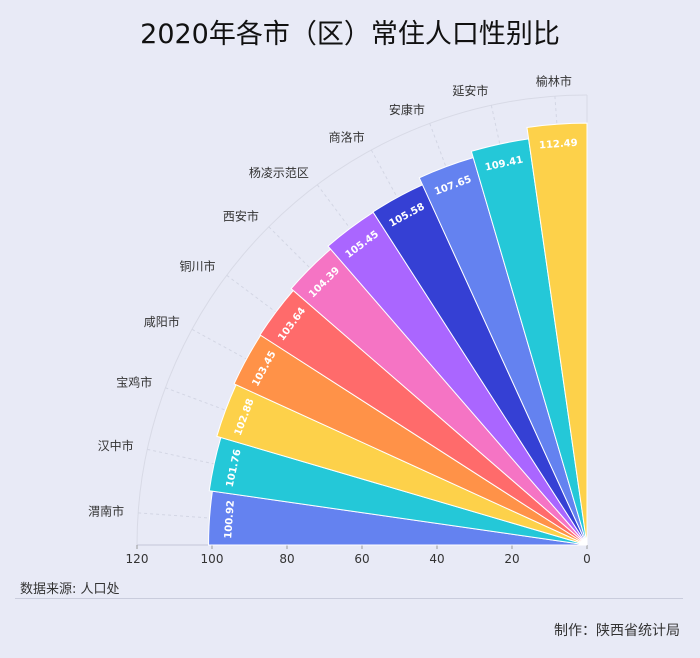 This screenshot has height=658, width=700. Describe the element at coordinates (137, 559) in the screenshot. I see `tick-label: 120` at that location.